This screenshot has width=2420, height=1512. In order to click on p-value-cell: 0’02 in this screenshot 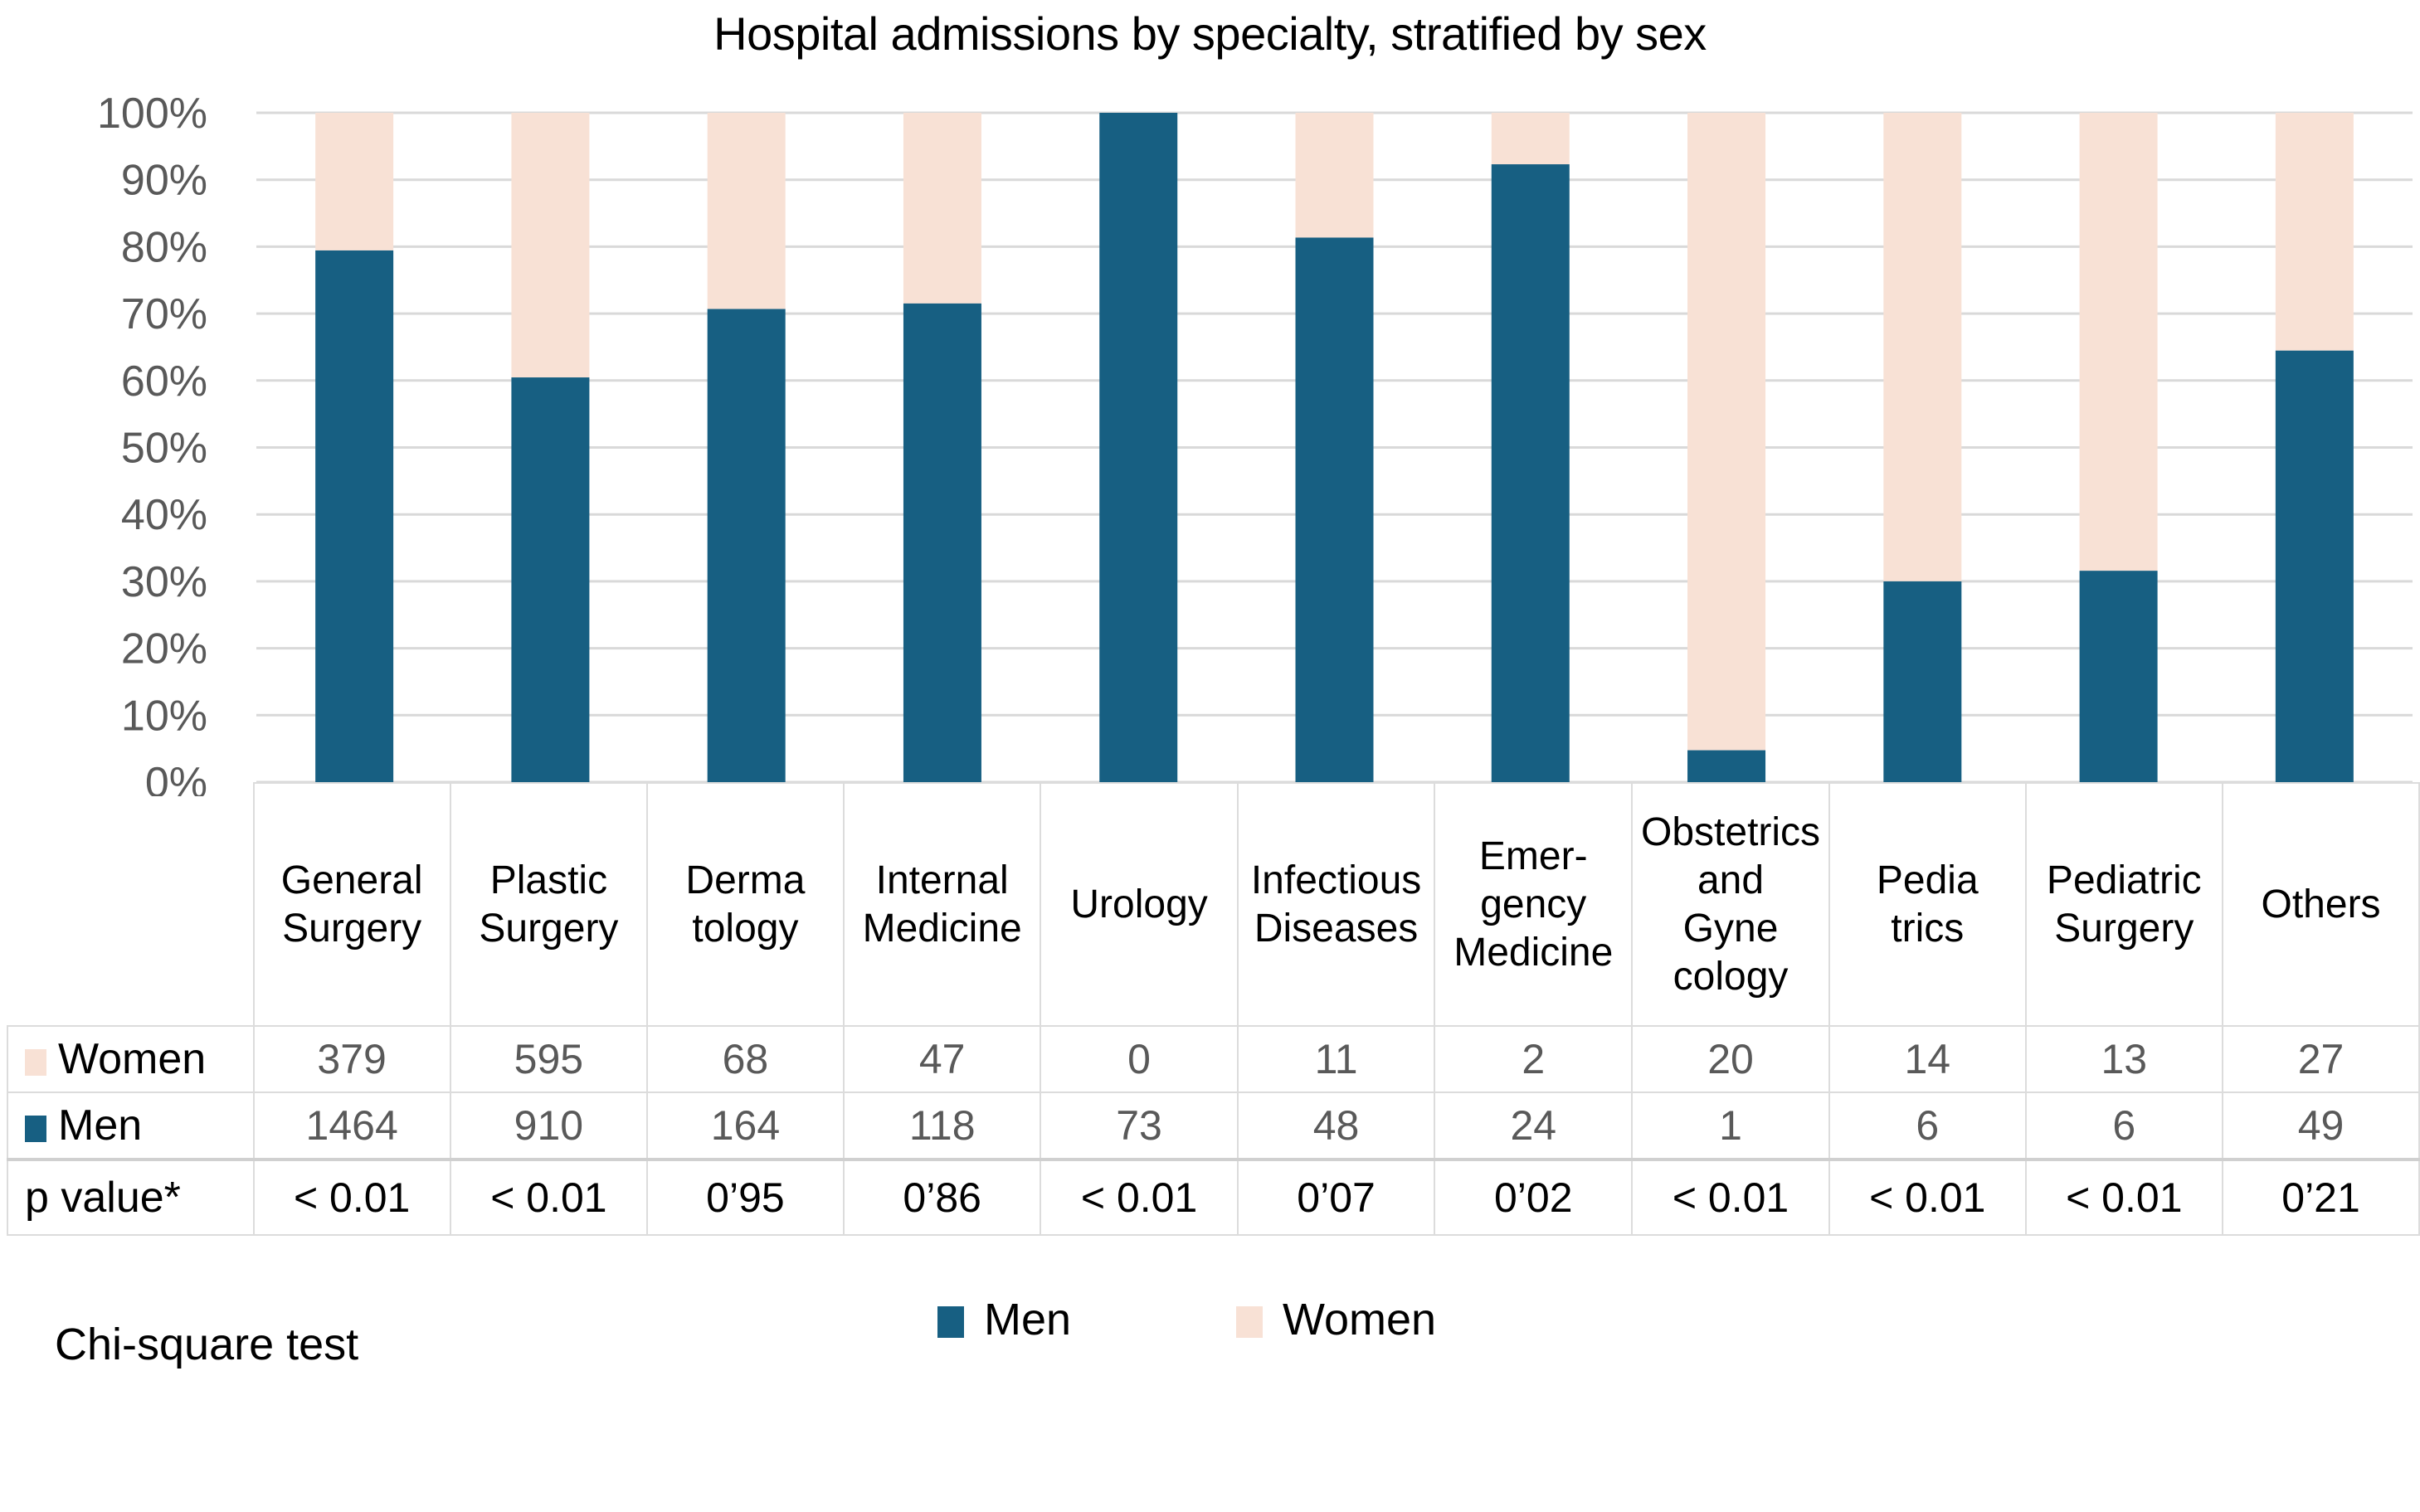, I will do `click(1534, 1197)`.